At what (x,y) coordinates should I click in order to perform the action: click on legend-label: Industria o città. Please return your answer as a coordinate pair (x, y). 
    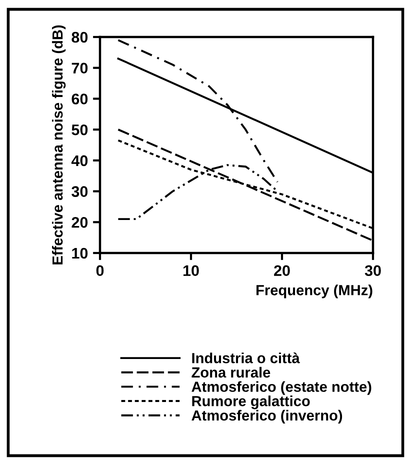
    Looking at the image, I should click on (246, 358).